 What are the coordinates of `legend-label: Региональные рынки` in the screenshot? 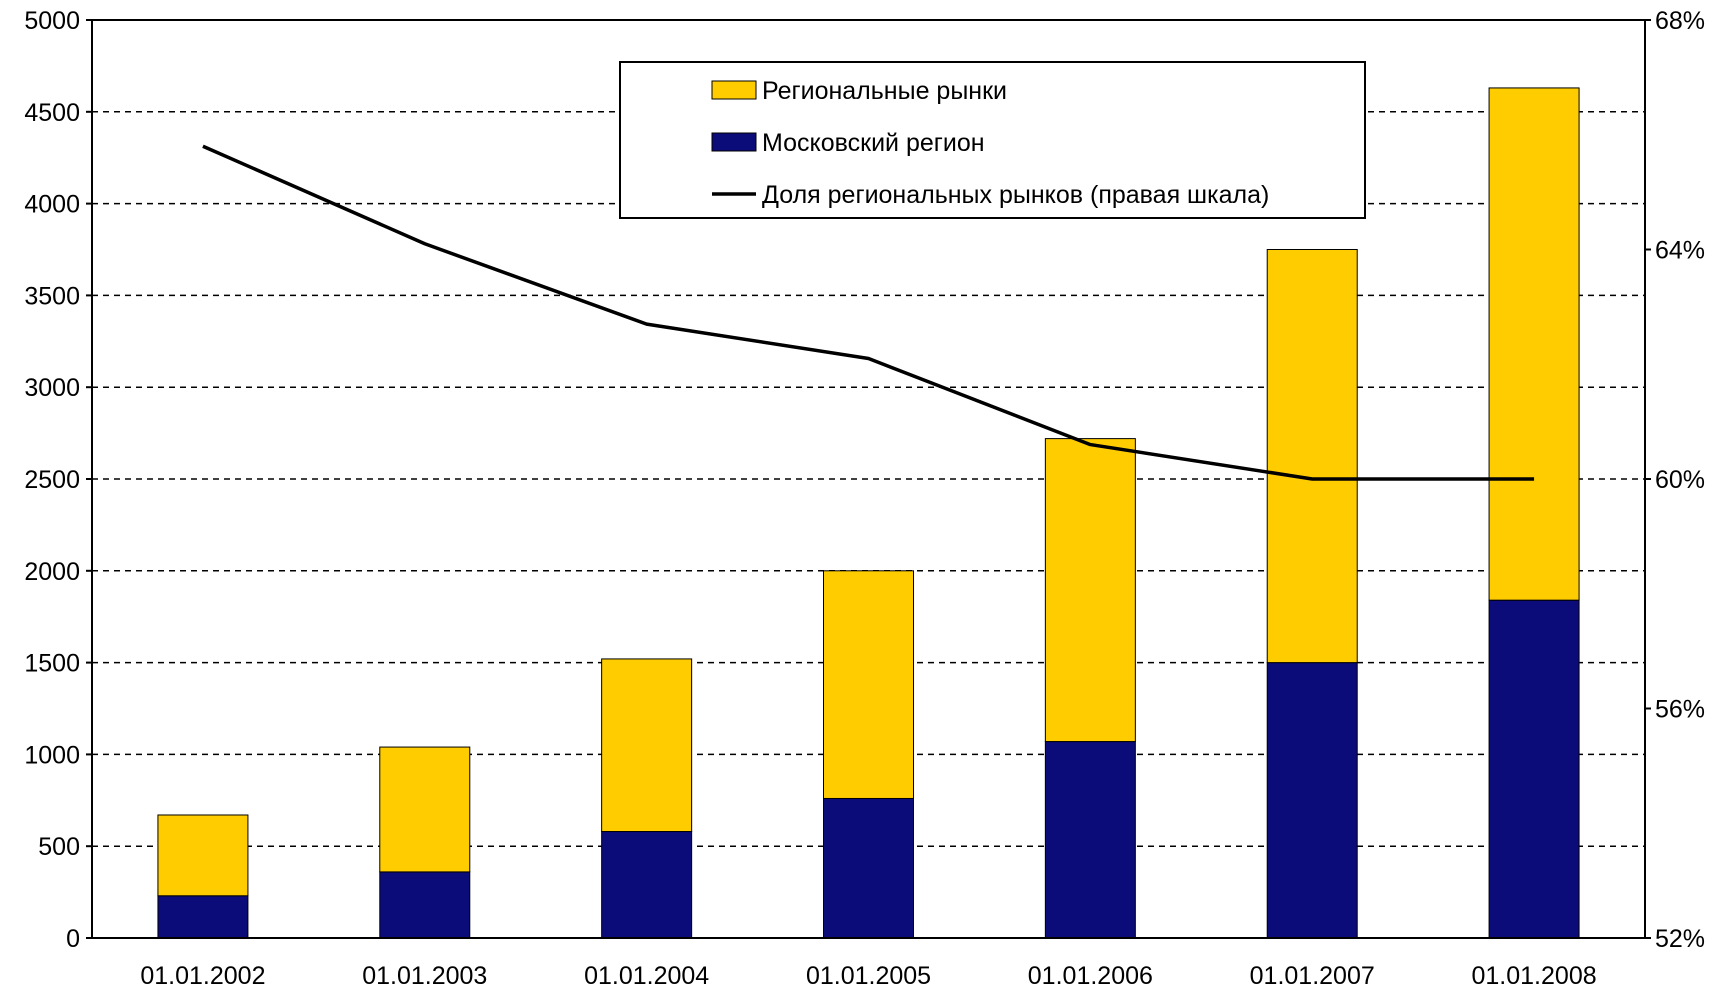 It's located at (884, 91).